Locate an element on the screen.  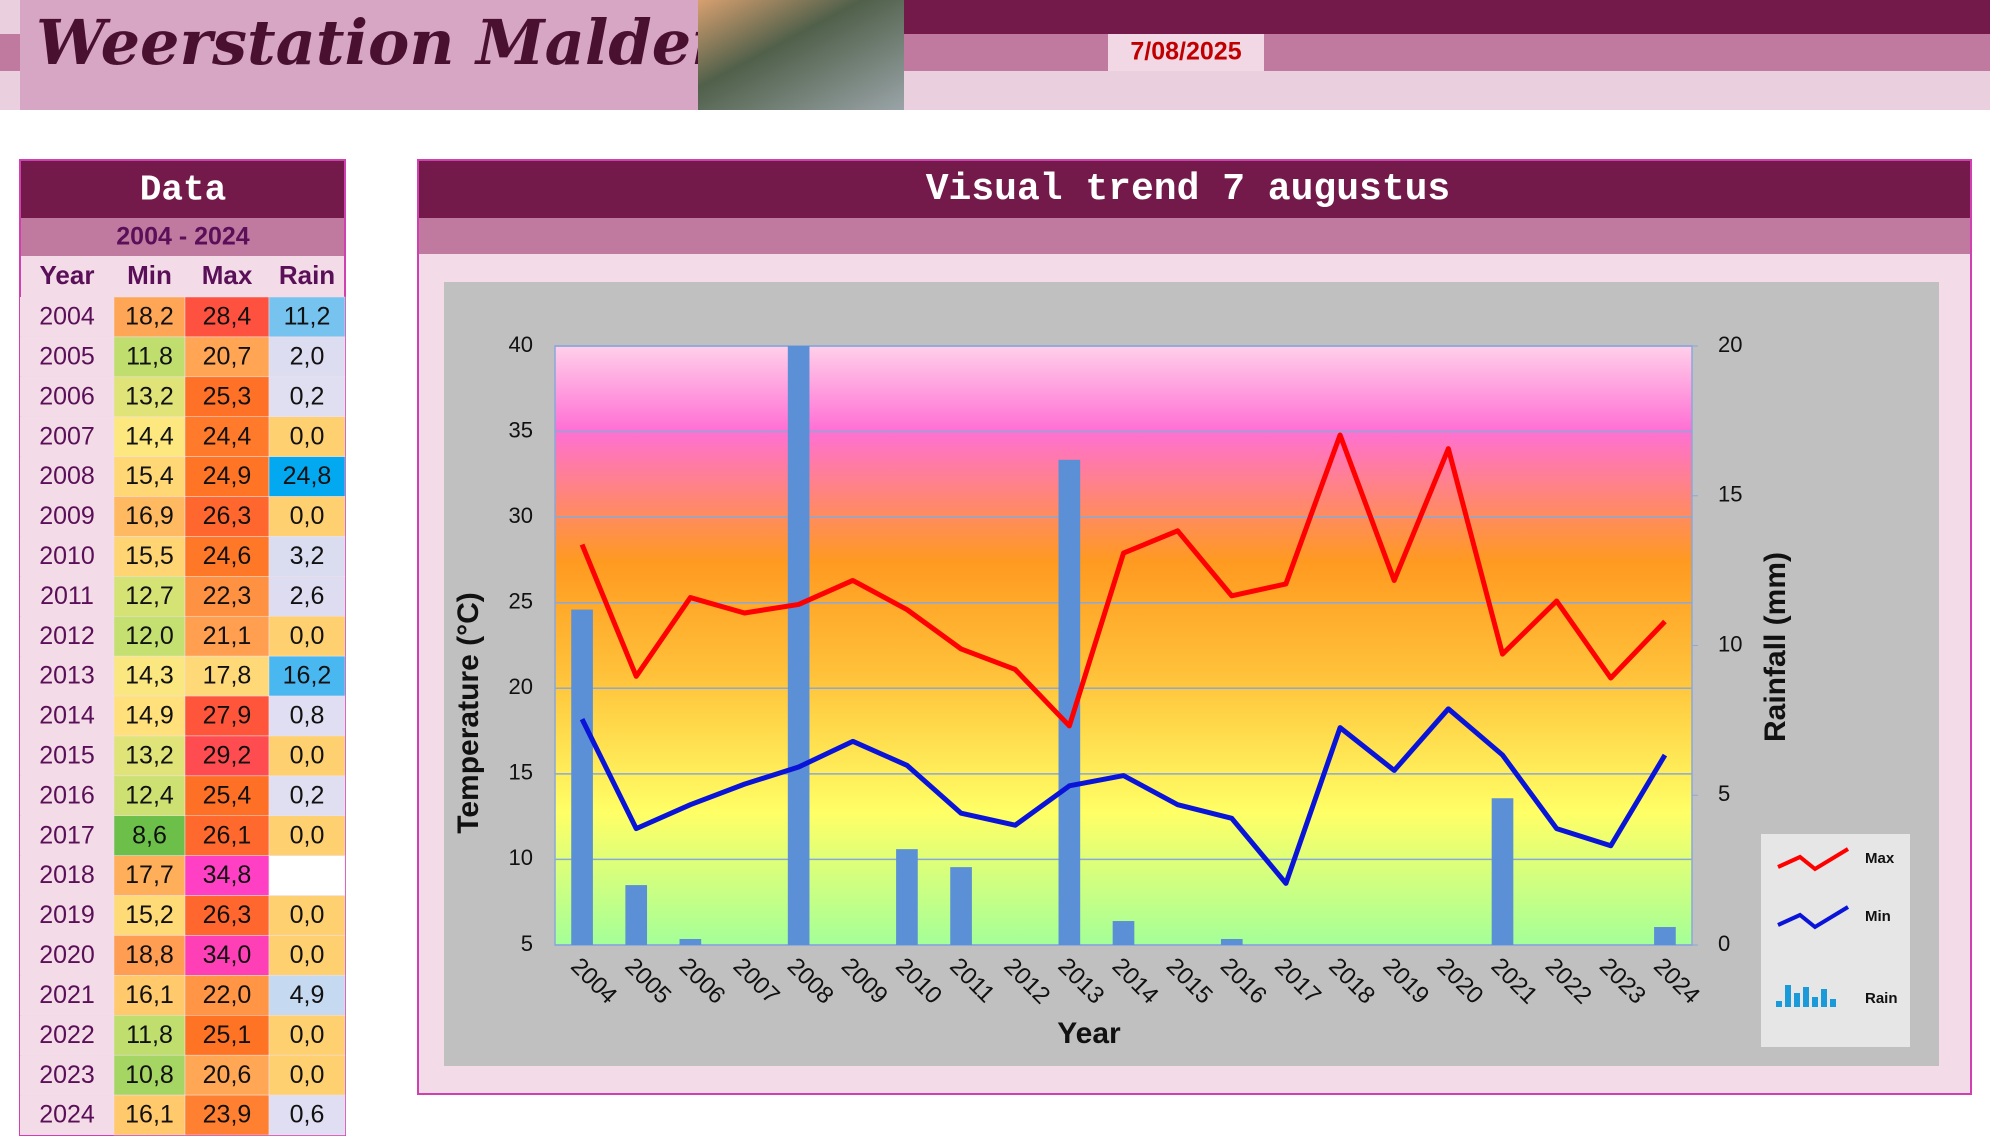
chart-title: Visual trend 7 augustus is located at coordinates (1188, 189).